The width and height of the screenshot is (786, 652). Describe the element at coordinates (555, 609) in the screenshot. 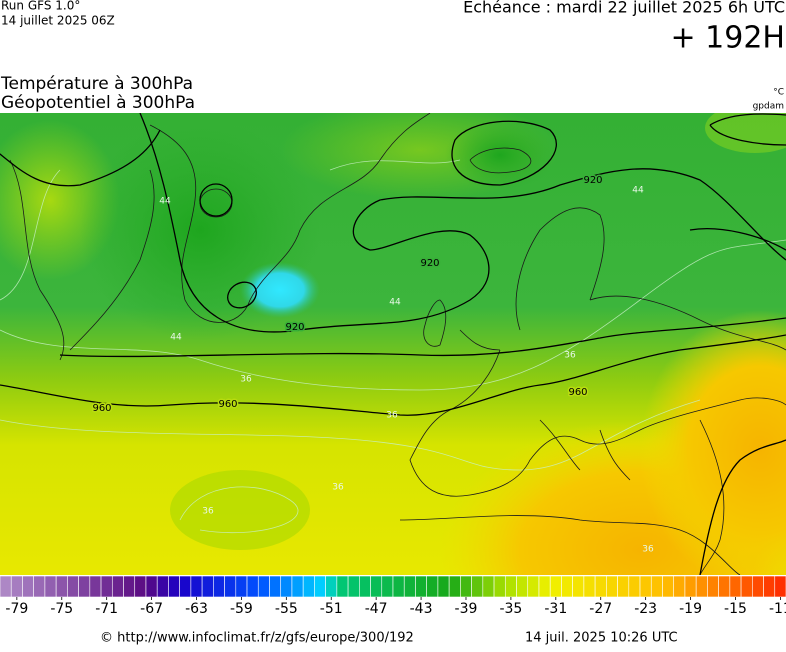

I see `colorbar-tick-label: -31` at that location.